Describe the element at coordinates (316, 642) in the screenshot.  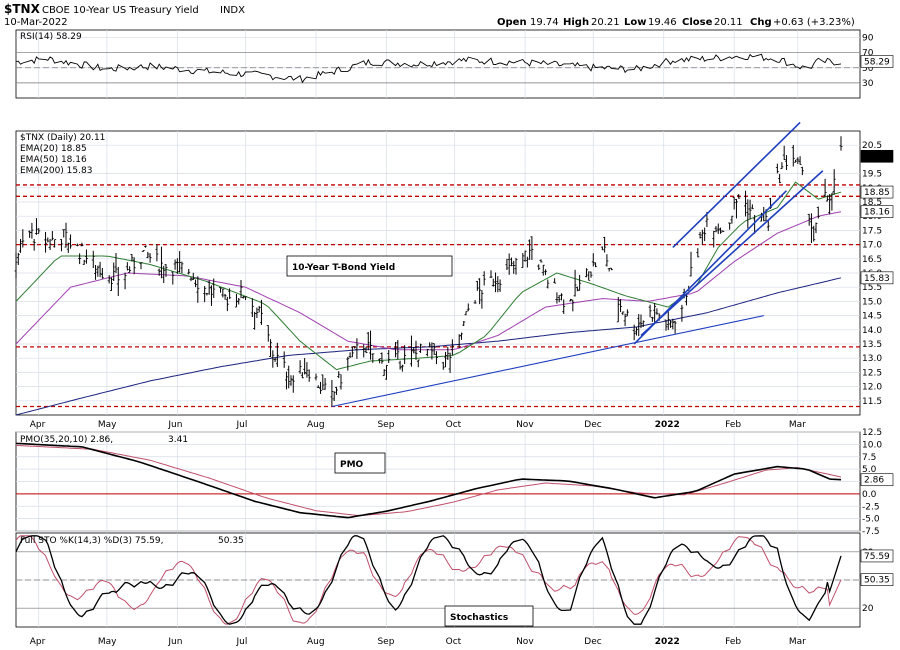
I see `x-tick-label: Aug` at that location.